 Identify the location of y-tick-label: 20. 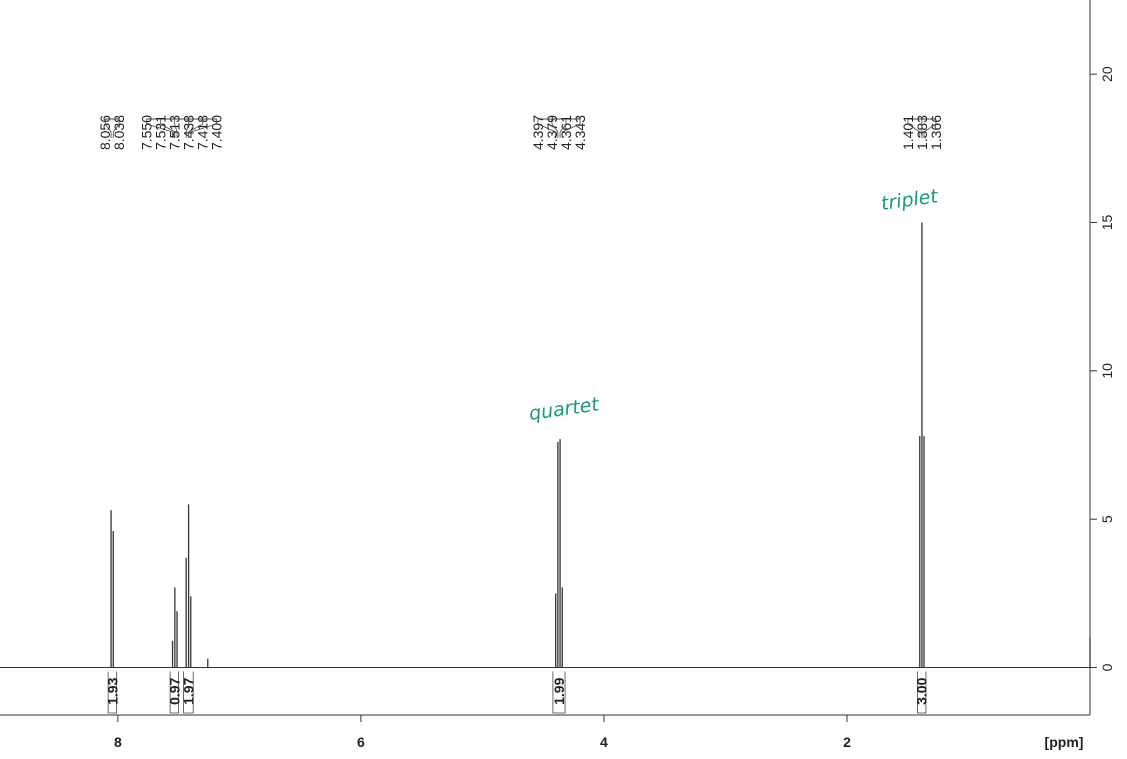
(1107, 74).